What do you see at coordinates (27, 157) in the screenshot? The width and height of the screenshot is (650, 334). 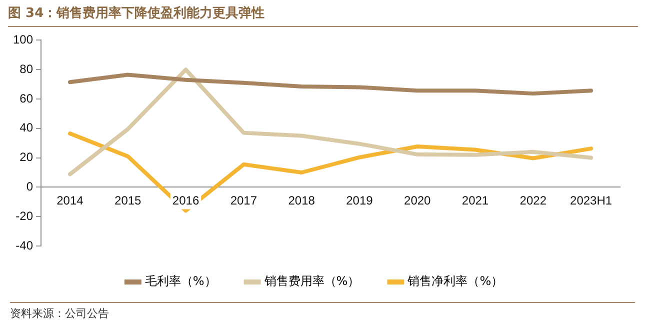 I see `y-tick-label: 20` at bounding box center [27, 157].